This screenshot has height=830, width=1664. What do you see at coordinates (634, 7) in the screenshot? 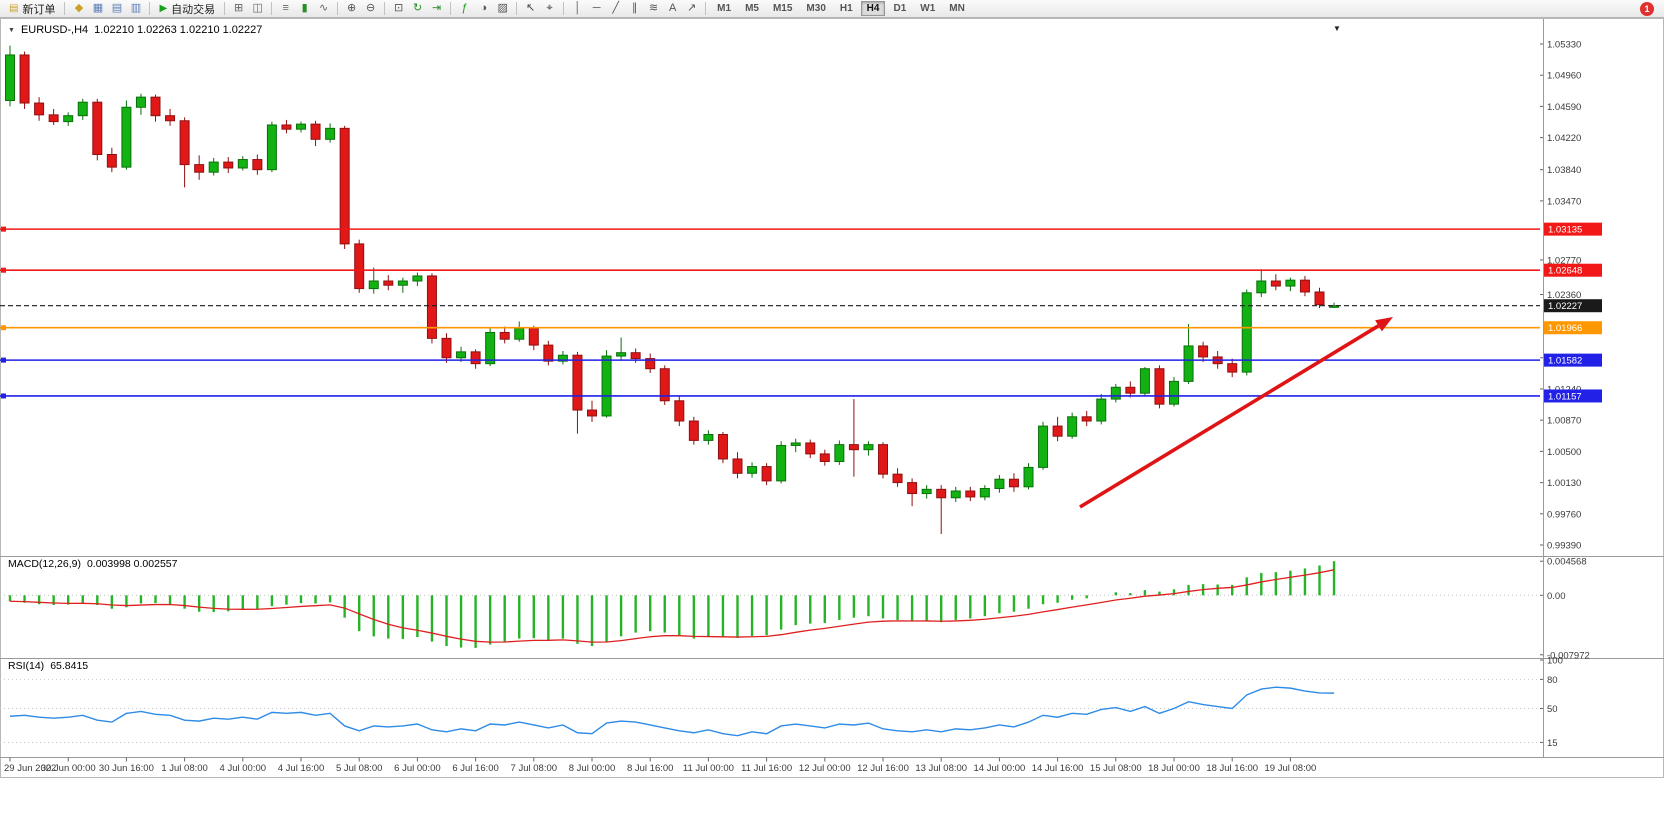
I see `channel-icon: ∥` at bounding box center [634, 7].